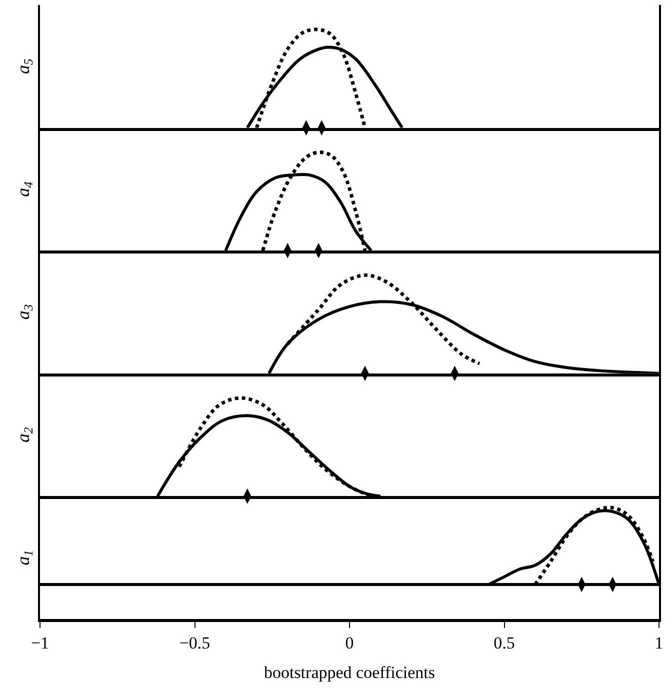  I want to click on x-tick-label: 0.5, so click(504, 642).